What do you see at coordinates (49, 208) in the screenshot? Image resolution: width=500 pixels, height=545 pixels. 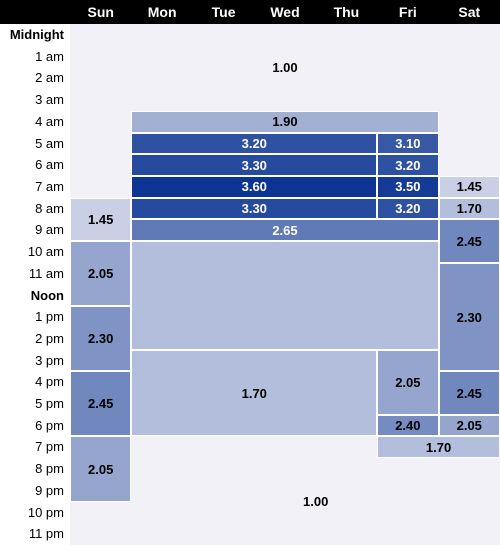 I see `hour-label-8-am: 8 am` at bounding box center [49, 208].